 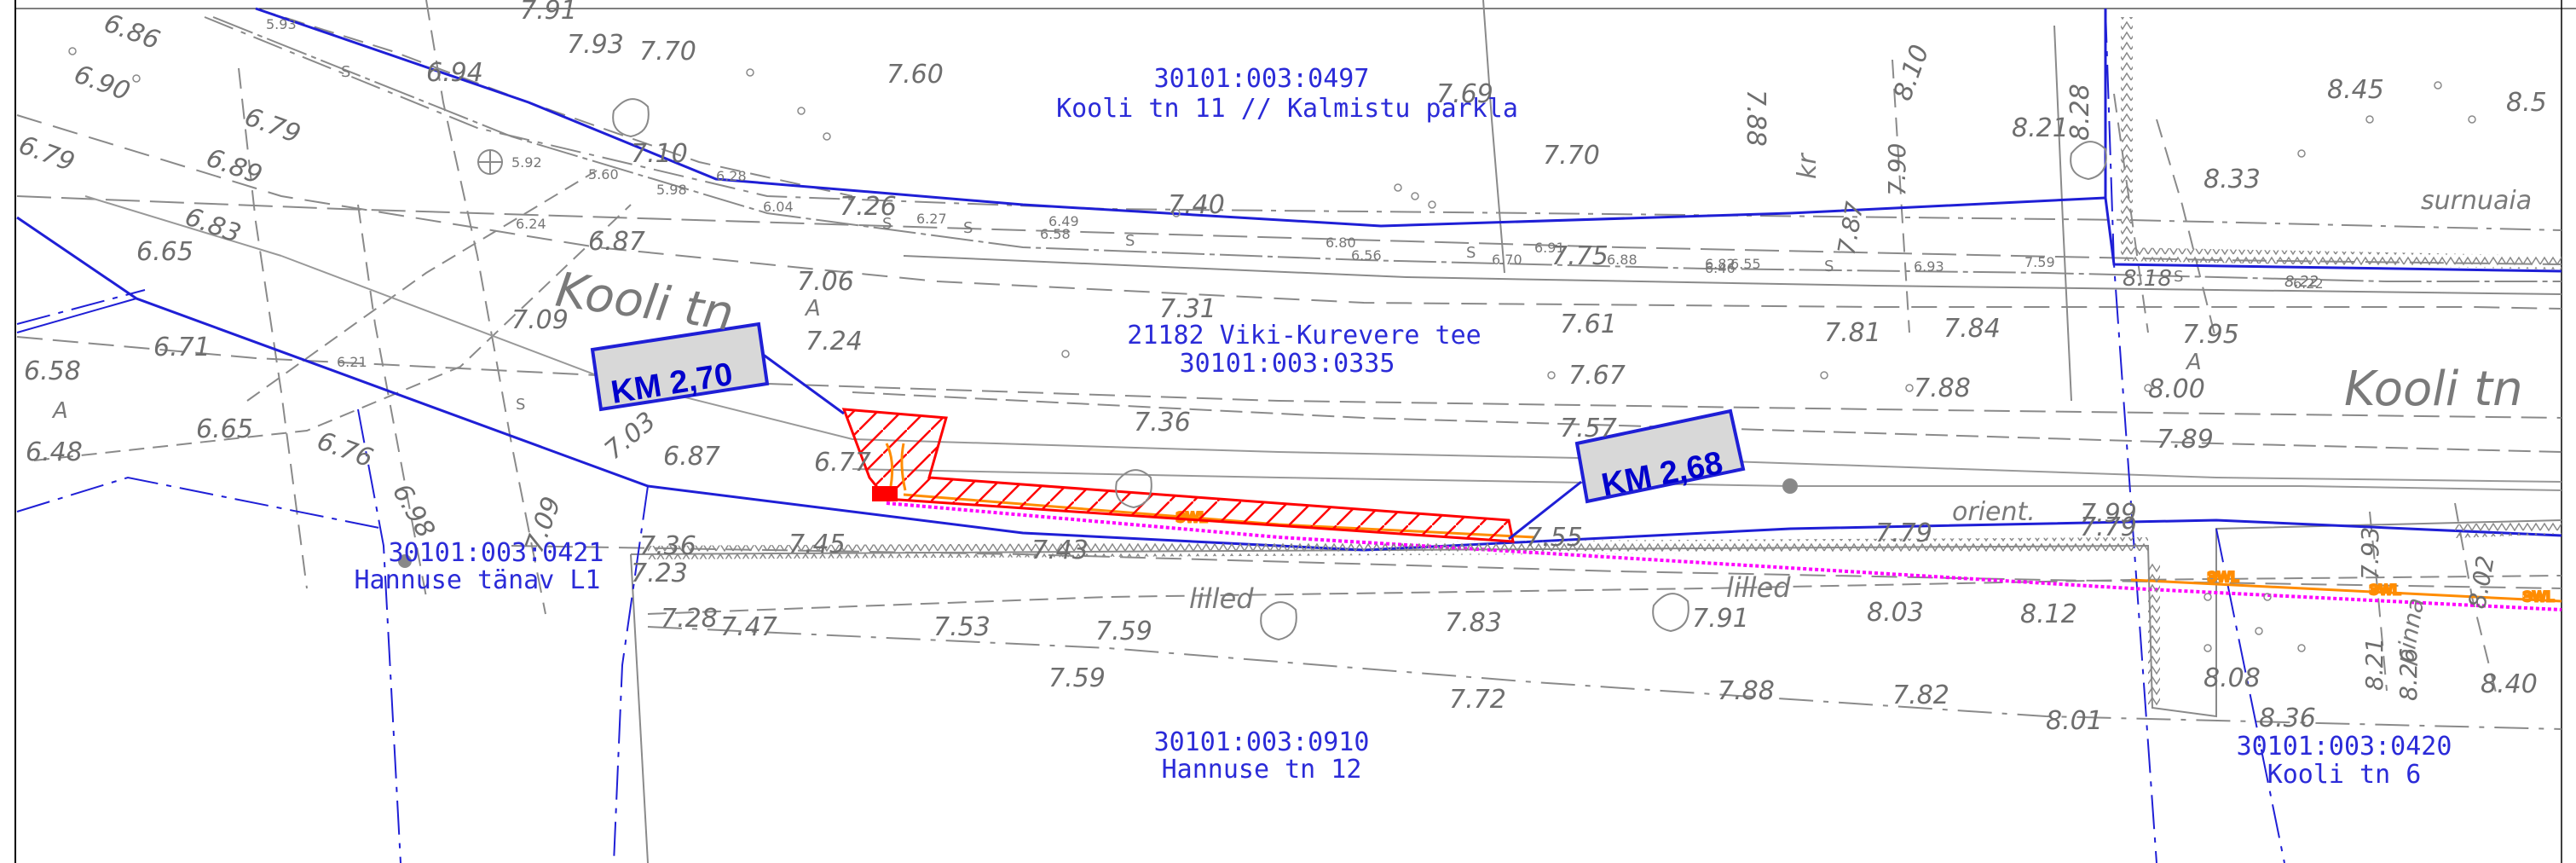 What do you see at coordinates (182, 347) in the screenshot?
I see `elevation-label: 6.71` at bounding box center [182, 347].